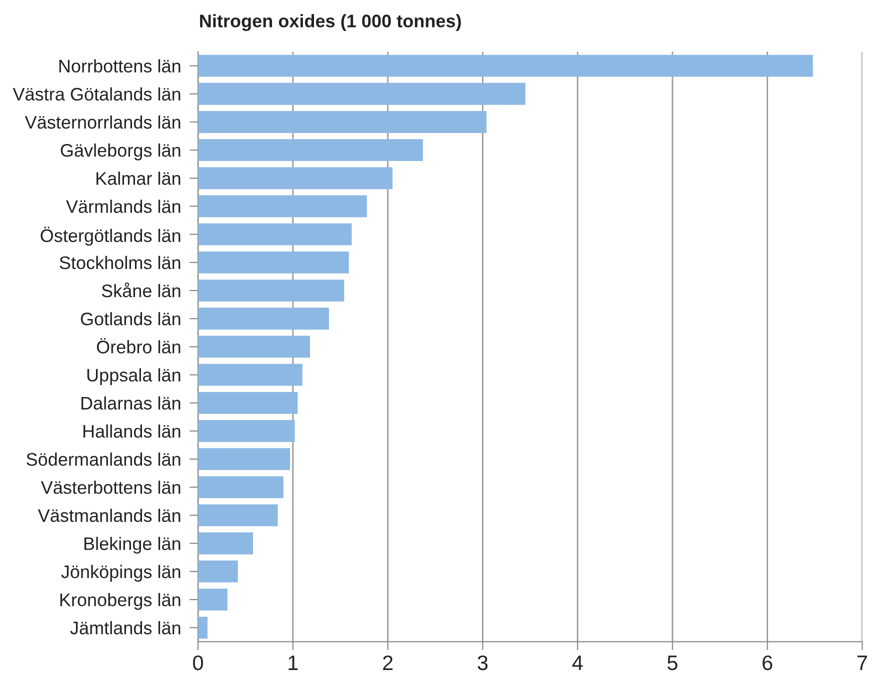 This screenshot has width=888, height=690. What do you see at coordinates (131, 431) in the screenshot?
I see `y-tick-label: Hallands län` at bounding box center [131, 431].